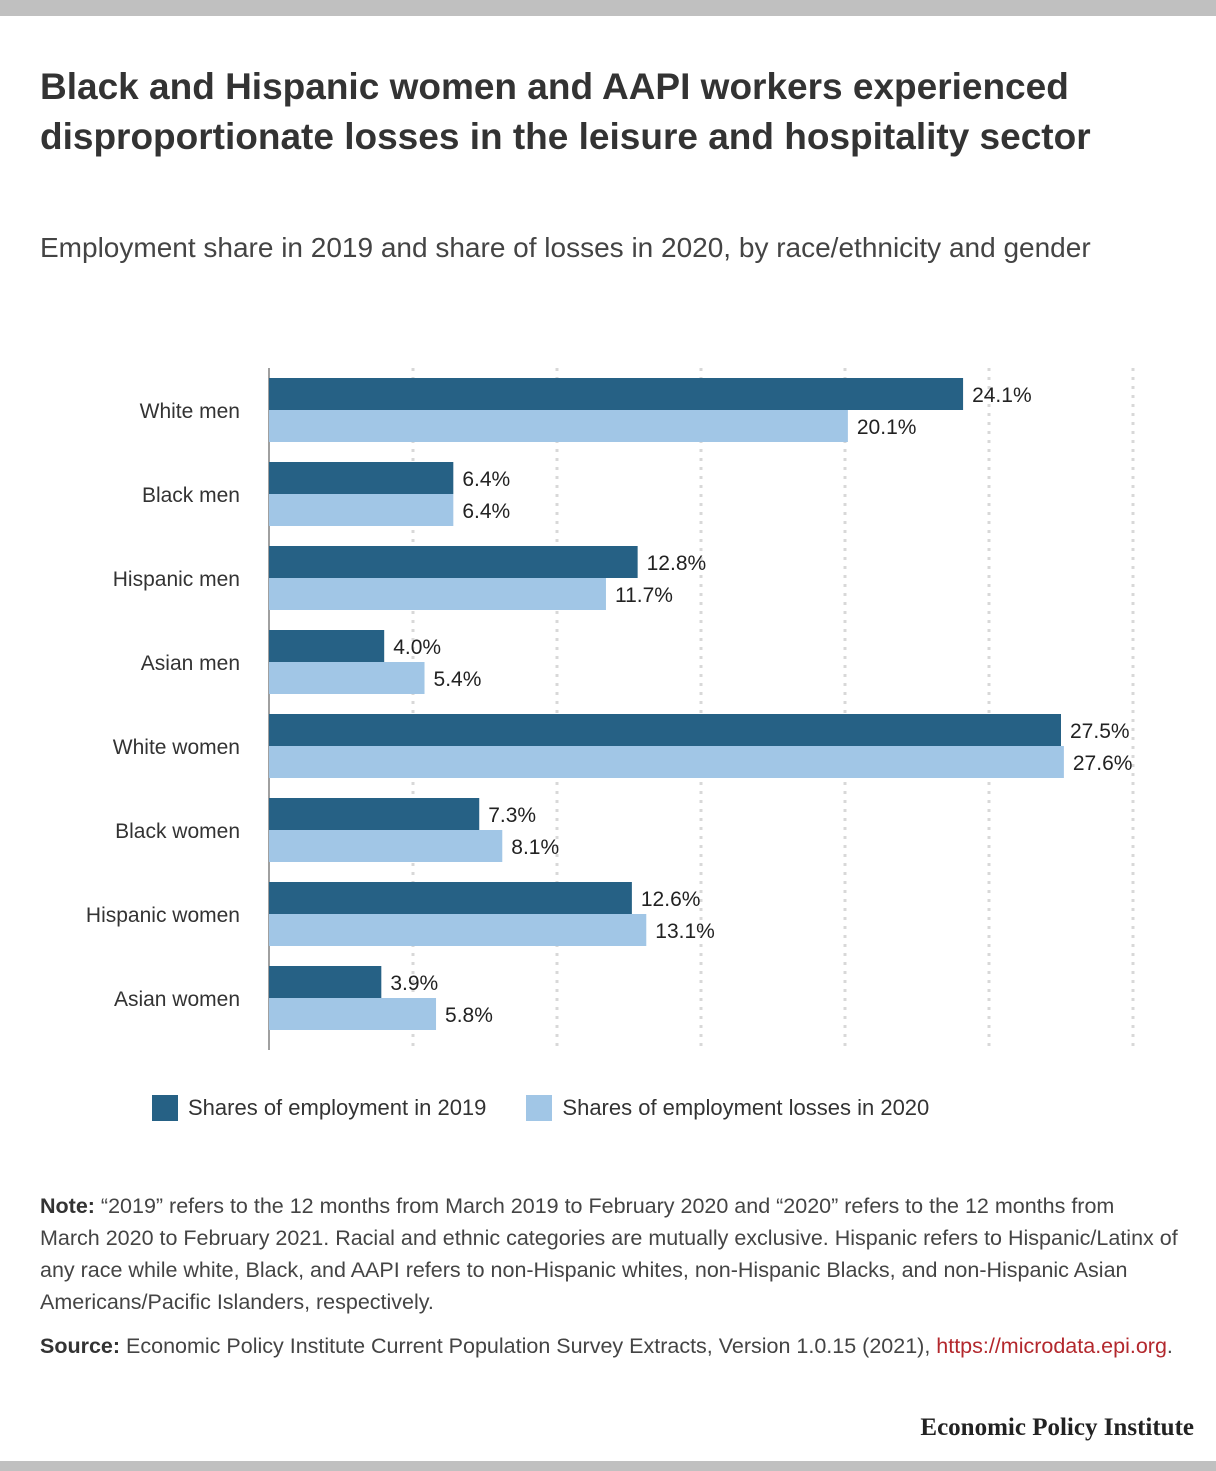 The width and height of the screenshot is (1216, 1471). Describe the element at coordinates (1057, 1427) in the screenshot. I see `publisher-logo: Economic Policy Institute` at that location.